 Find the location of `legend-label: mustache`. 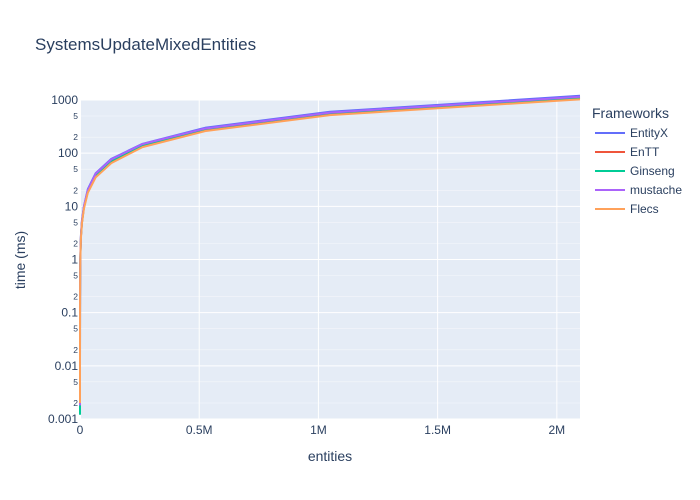

legend-label: mustache is located at coordinates (656, 190).